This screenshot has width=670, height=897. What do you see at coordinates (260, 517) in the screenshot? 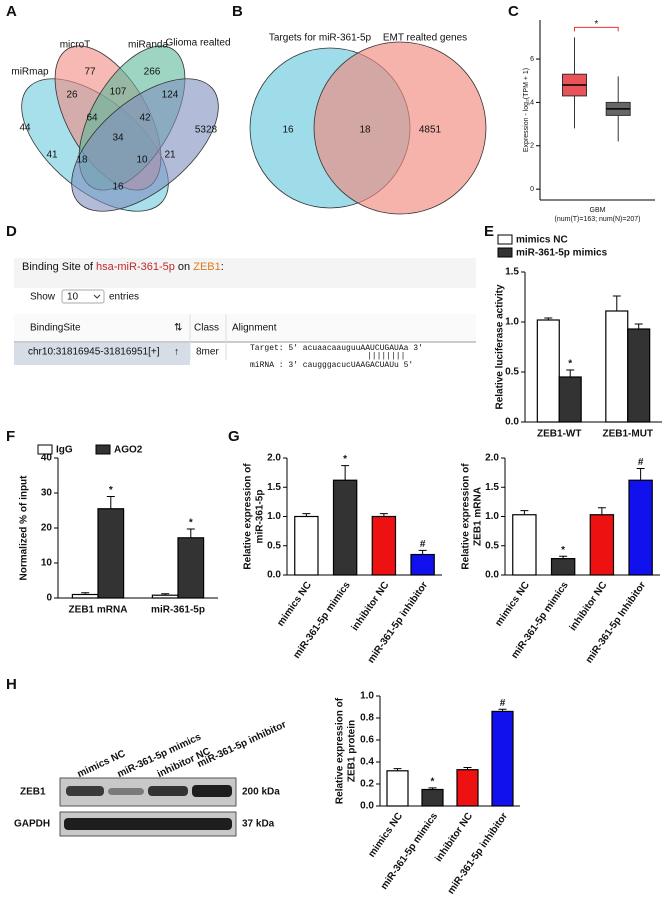
I see `y-axis-label: miR-361-5p` at bounding box center [260, 517].